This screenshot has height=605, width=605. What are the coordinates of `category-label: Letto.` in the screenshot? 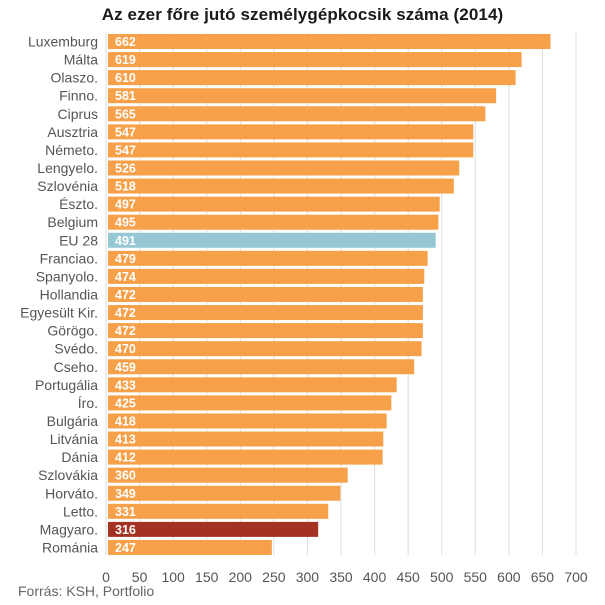 It's located at (80, 511).